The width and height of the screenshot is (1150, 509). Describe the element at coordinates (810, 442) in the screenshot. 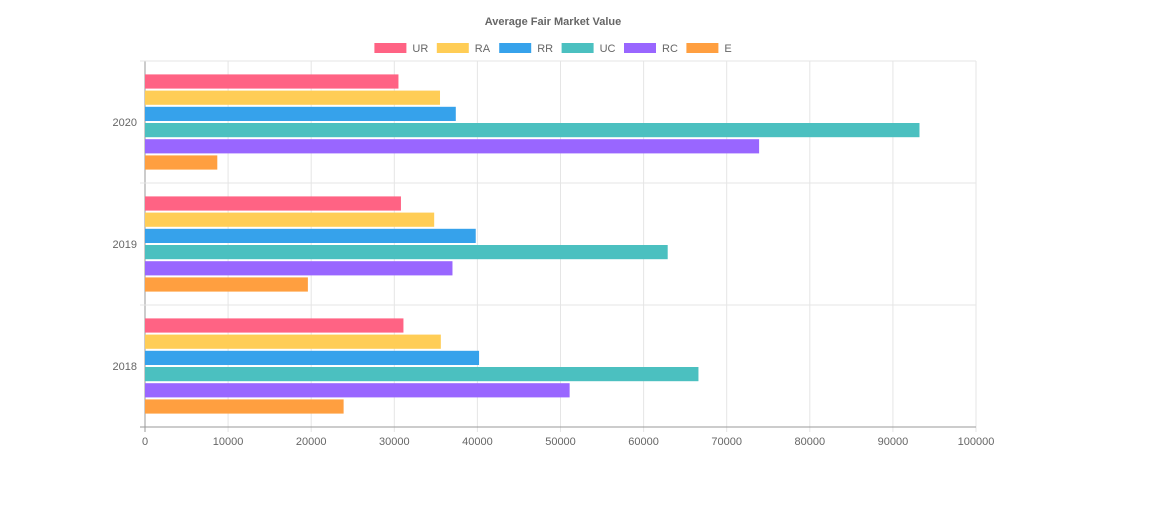

I see `x-tick-label: 80000` at that location.